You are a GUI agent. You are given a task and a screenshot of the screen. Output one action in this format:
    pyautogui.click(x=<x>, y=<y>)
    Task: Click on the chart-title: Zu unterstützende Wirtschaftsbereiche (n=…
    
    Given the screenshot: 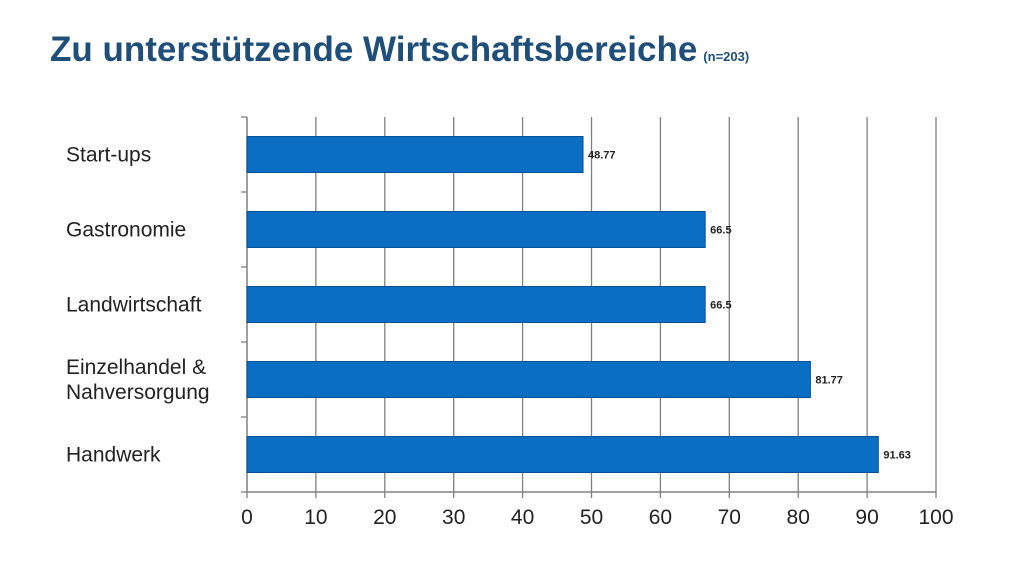 What is the action you would take?
    pyautogui.click(x=399, y=50)
    